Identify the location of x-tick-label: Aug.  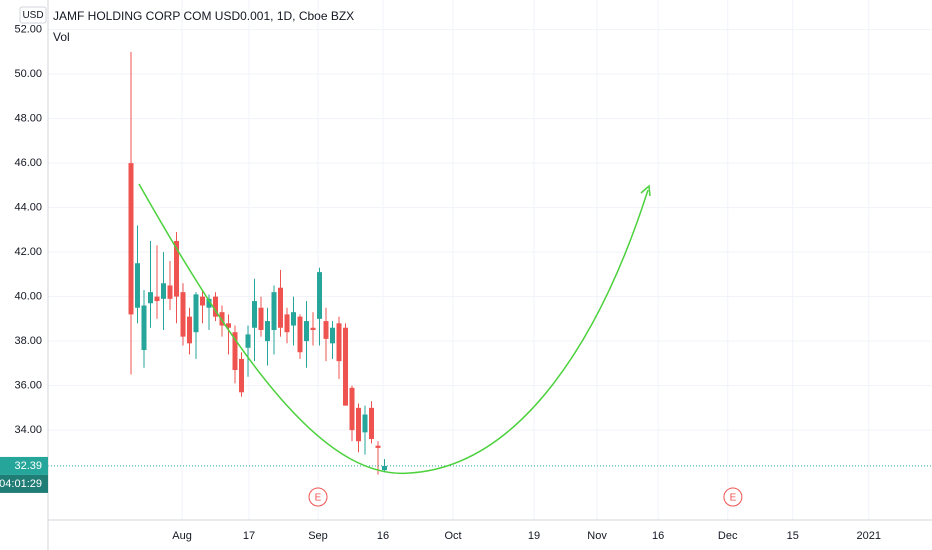
(182, 536).